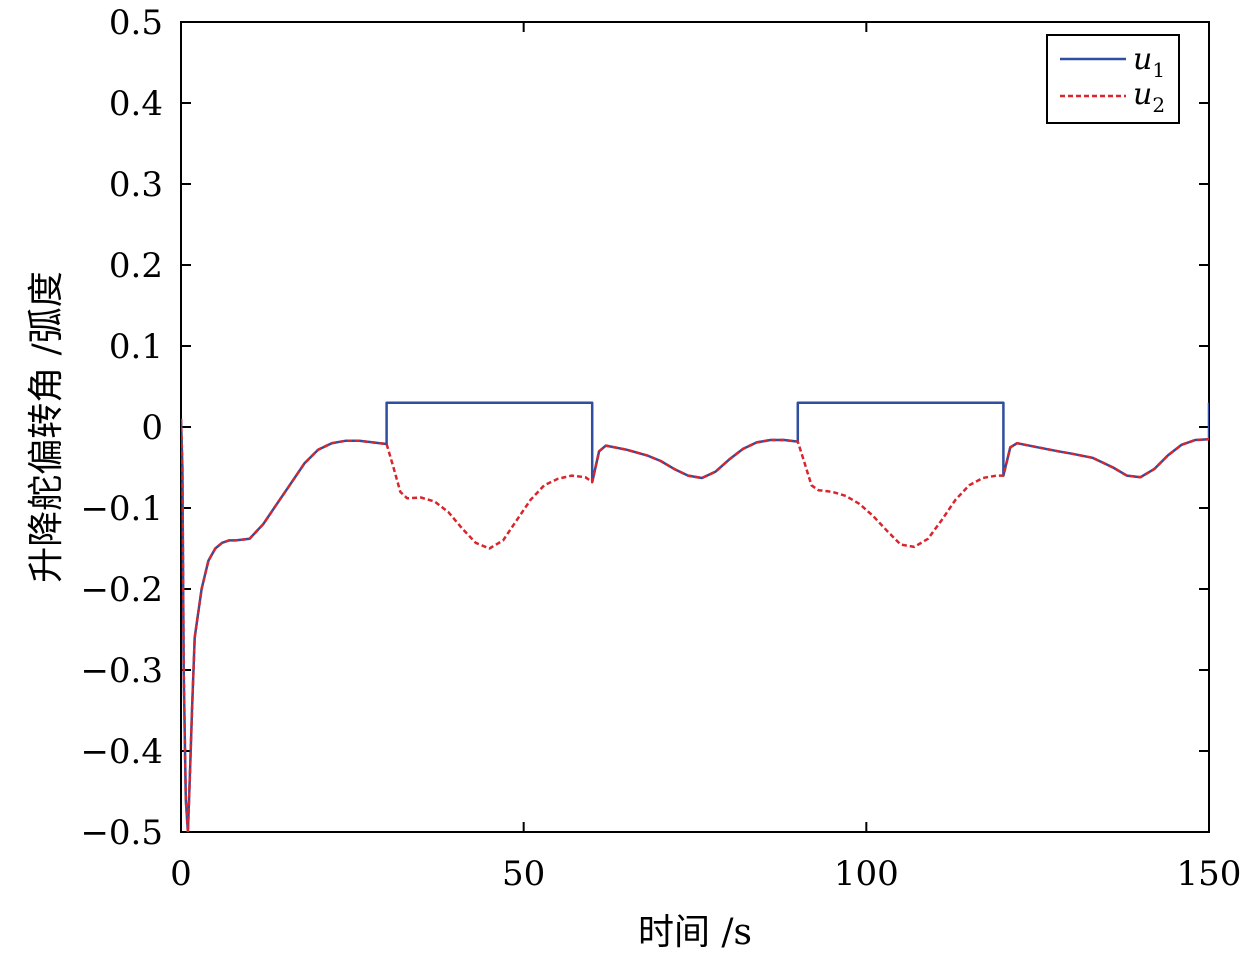  Describe the element at coordinates (121, 752) in the screenshot. I see `y-tick-label: −0.4` at that location.